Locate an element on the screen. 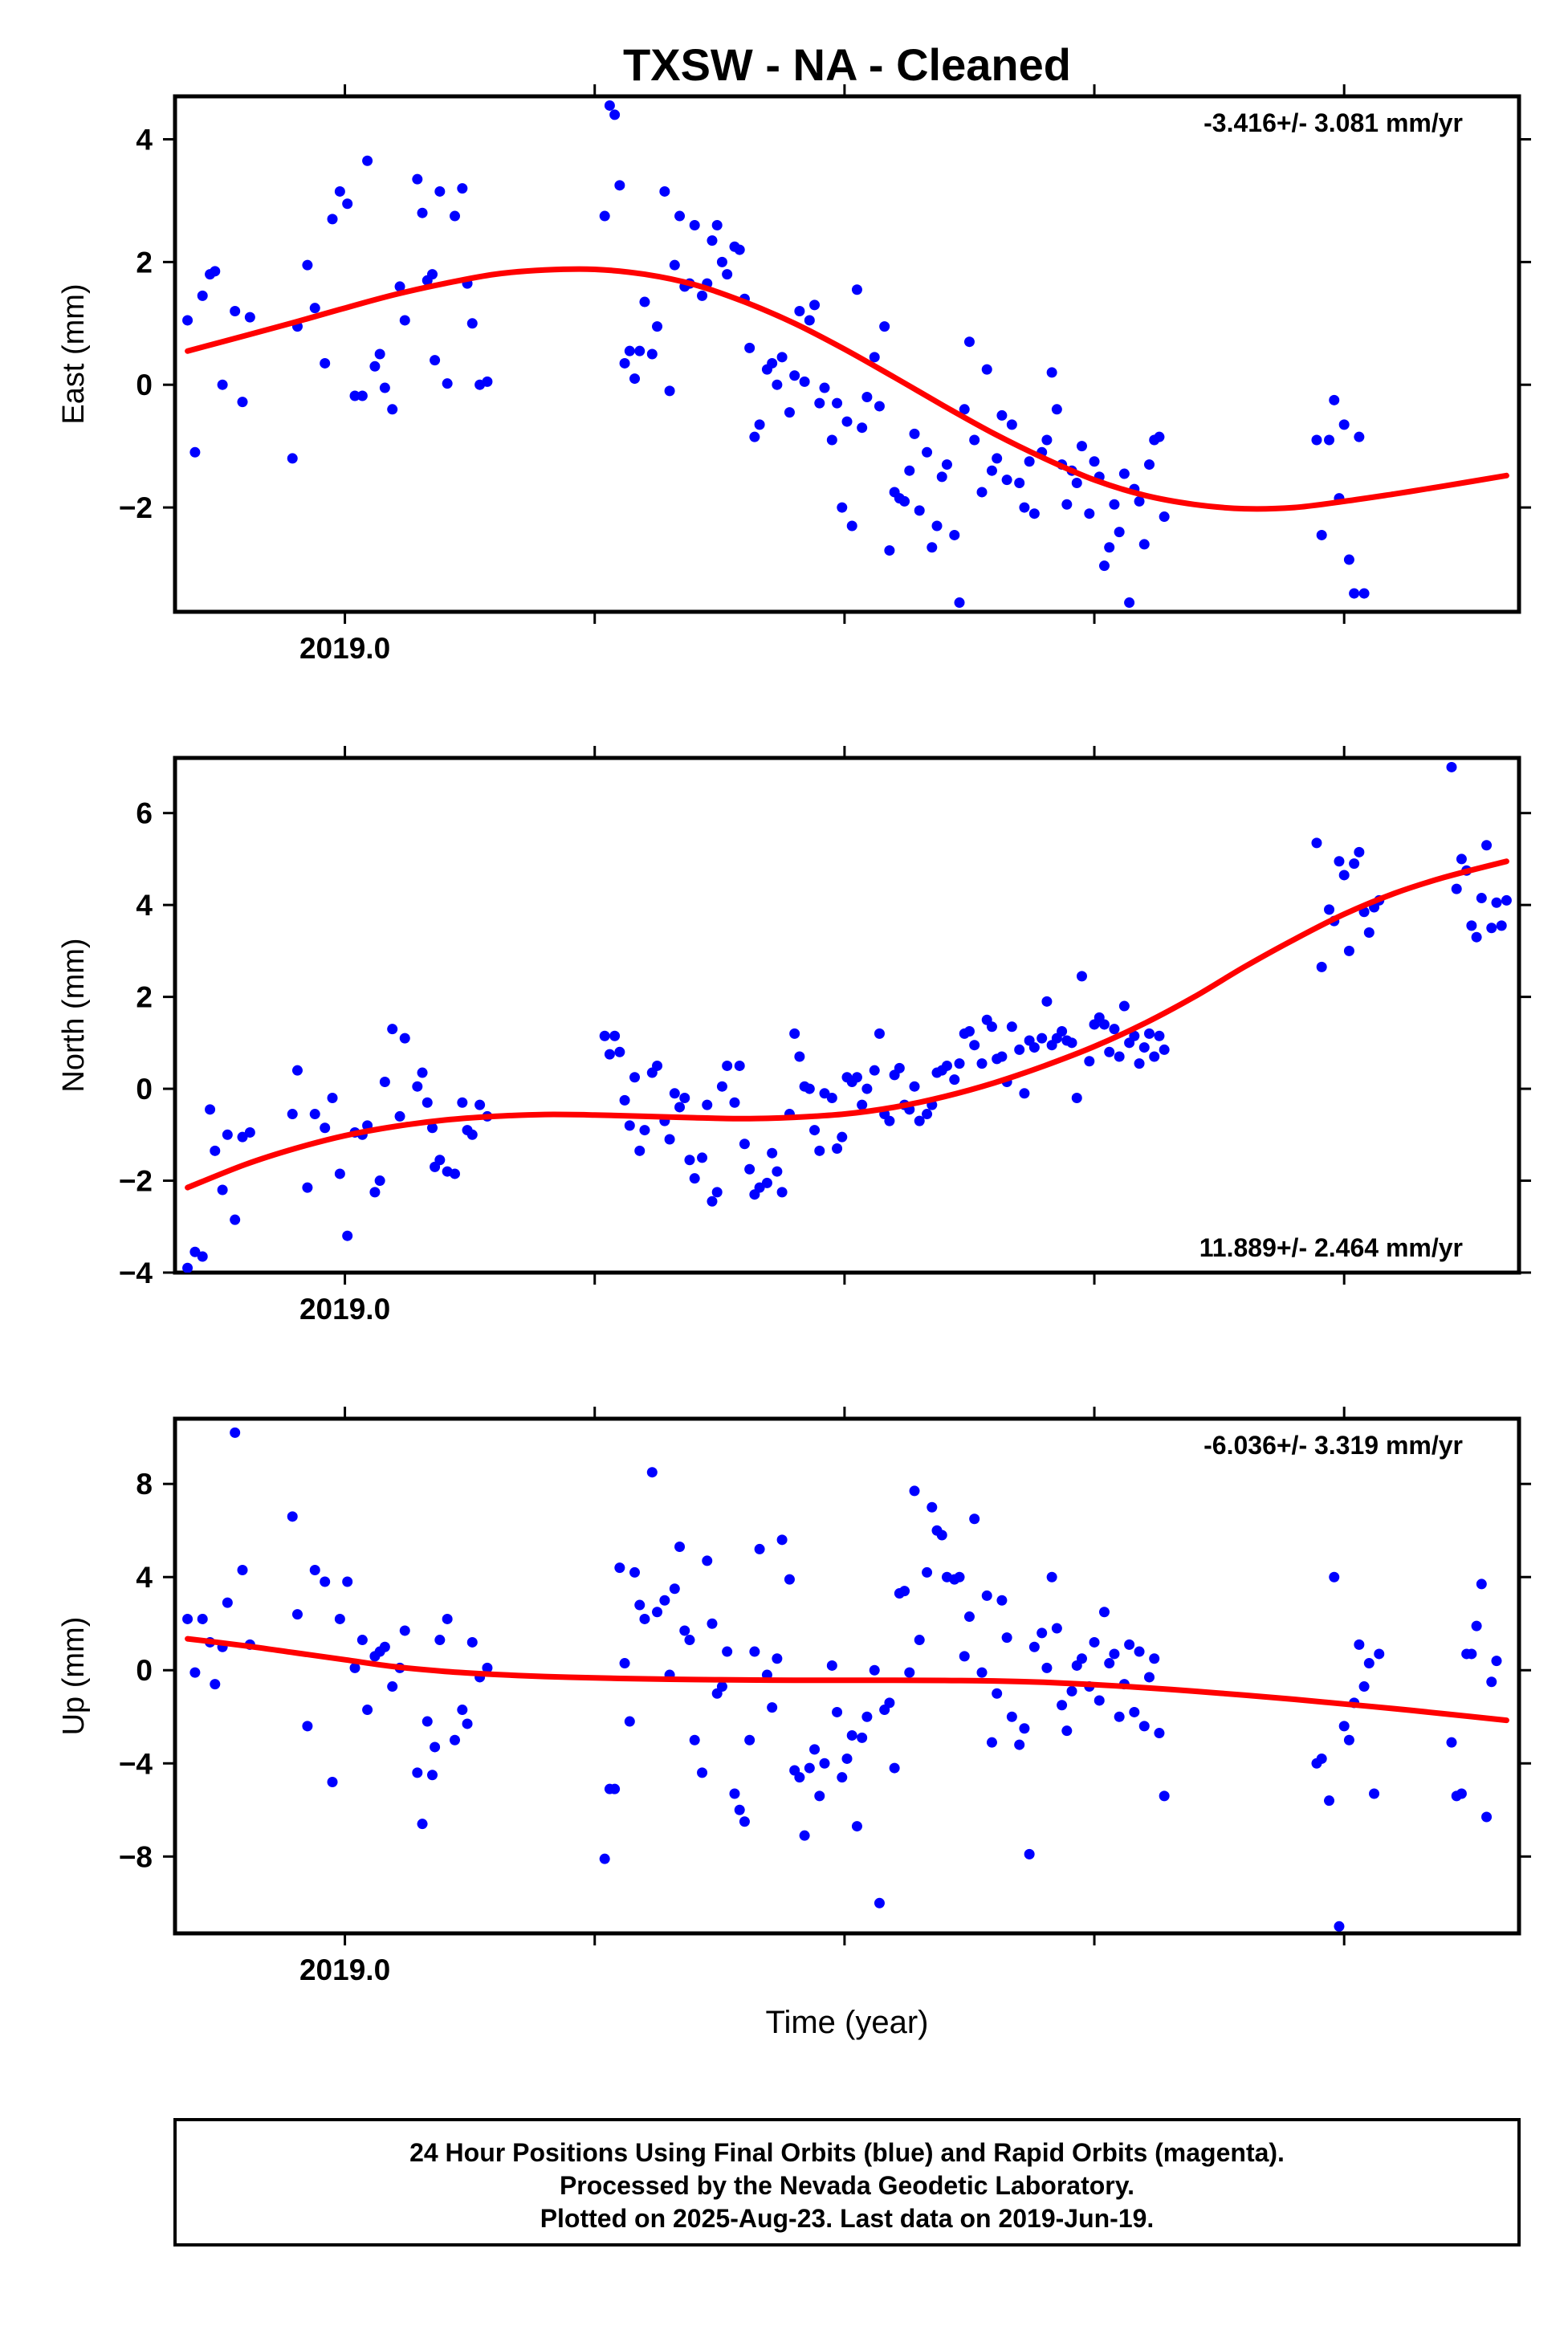 Image resolution: width=1568 pixels, height=2330 pixels. footer-frame is located at coordinates (847, 2182).